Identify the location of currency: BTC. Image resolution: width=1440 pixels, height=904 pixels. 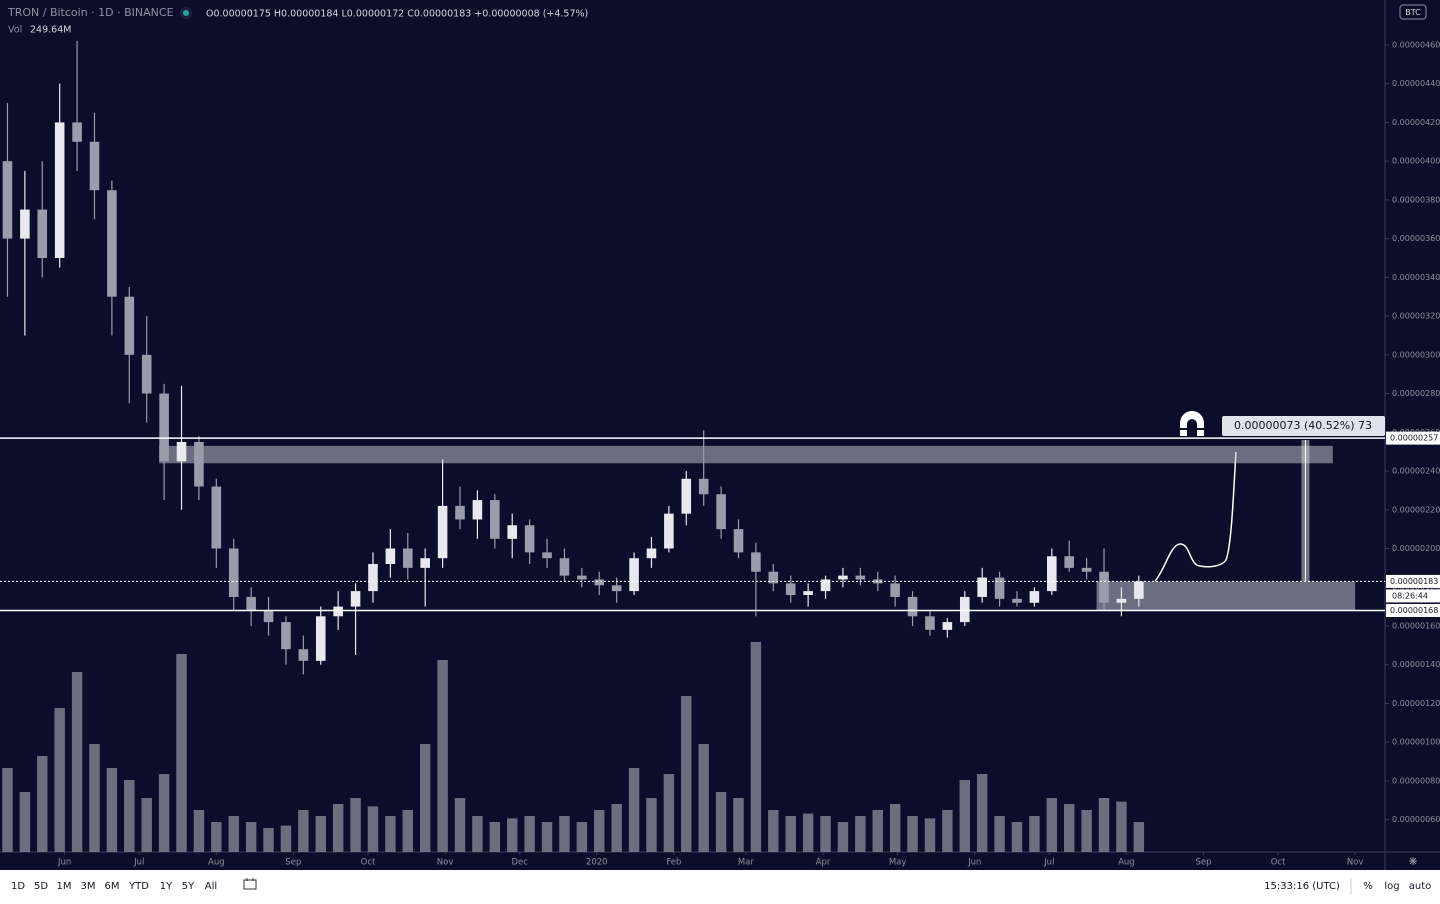
(1413, 12).